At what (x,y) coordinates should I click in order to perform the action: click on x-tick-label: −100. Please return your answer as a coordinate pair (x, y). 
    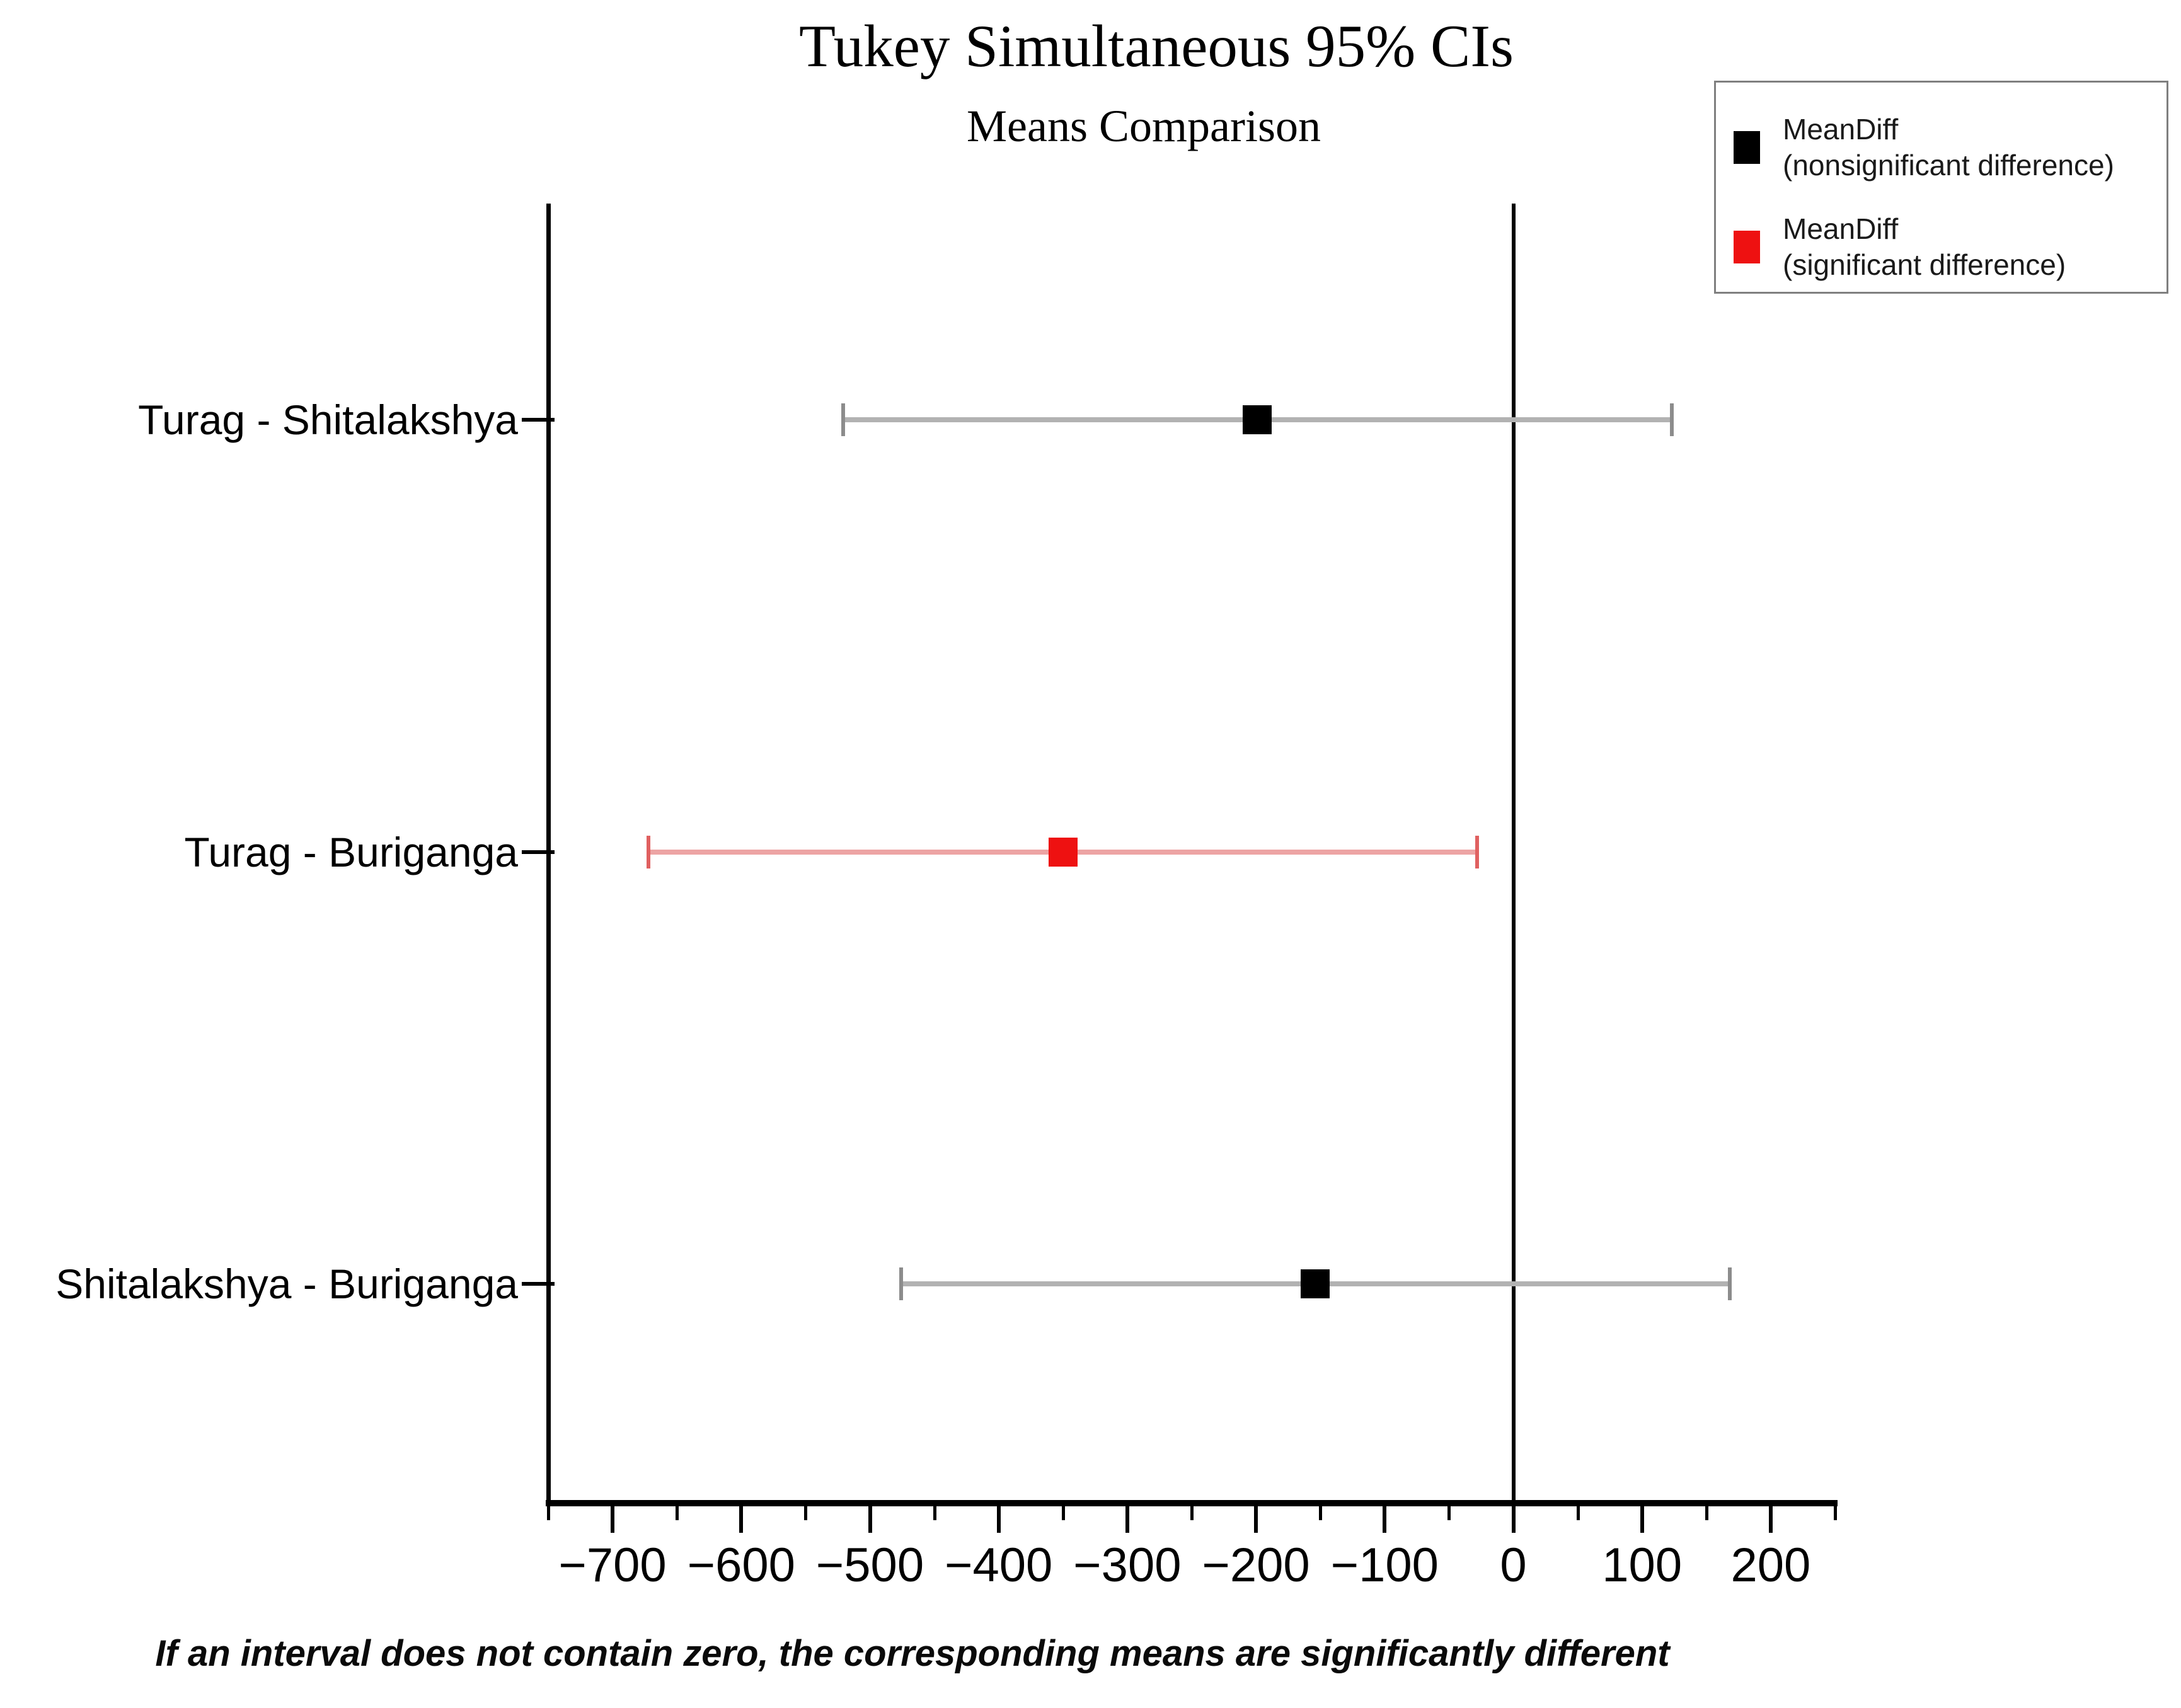
    Looking at the image, I should click on (1384, 1565).